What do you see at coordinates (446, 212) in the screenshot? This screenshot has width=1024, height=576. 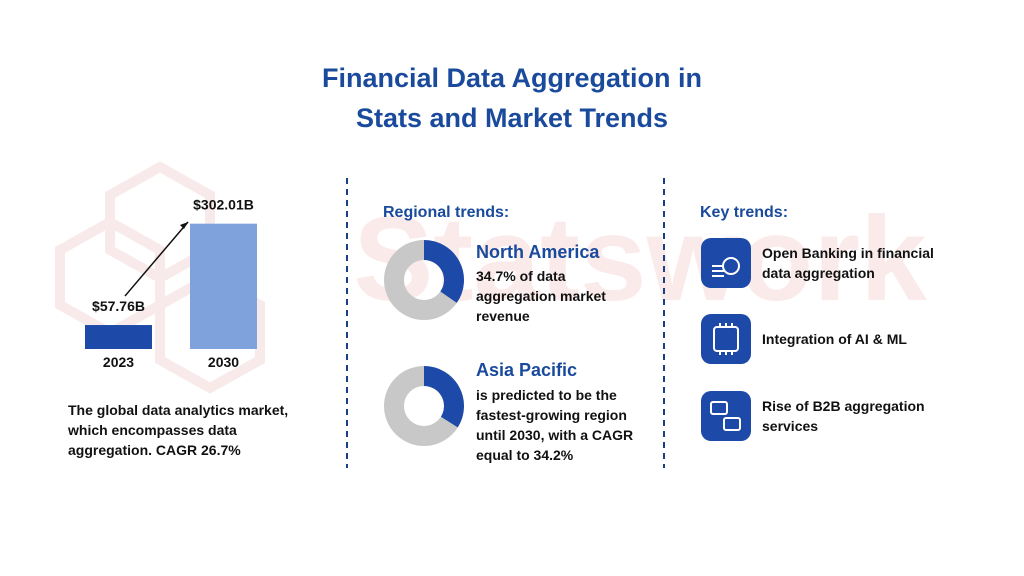 I see `regional-heading: Regional trends:` at bounding box center [446, 212].